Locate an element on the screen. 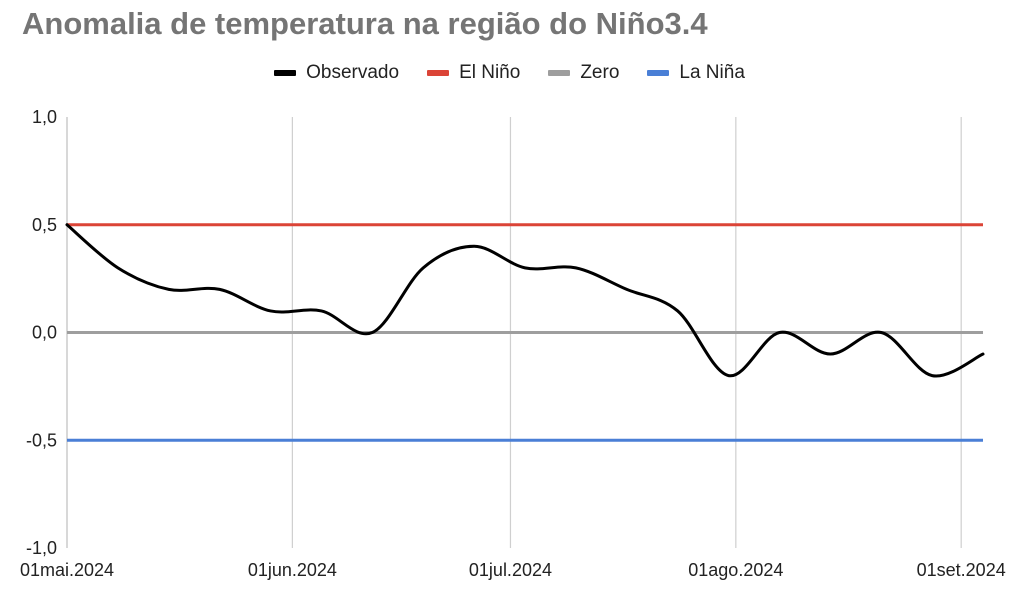 This screenshot has width=1019, height=589. y-tick-label-0: 1,0 is located at coordinates (44, 117).